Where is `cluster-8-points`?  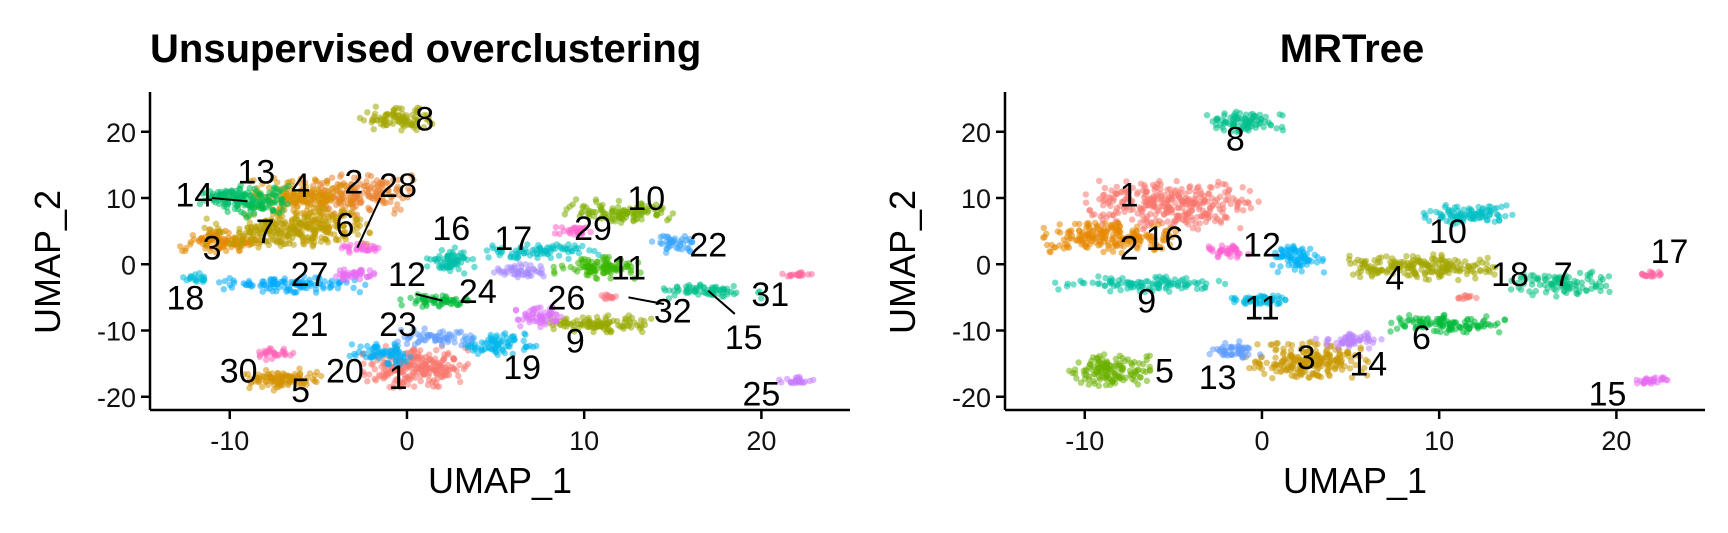 cluster-8-points is located at coordinates (396, 118).